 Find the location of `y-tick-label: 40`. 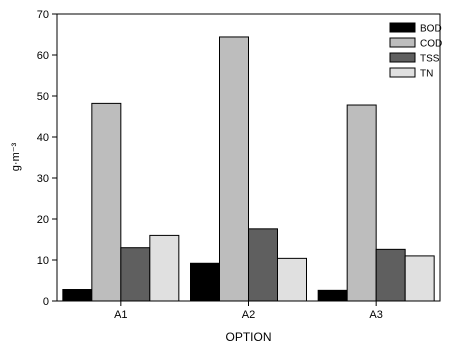

y-tick-label: 40 is located at coordinates (43, 138).